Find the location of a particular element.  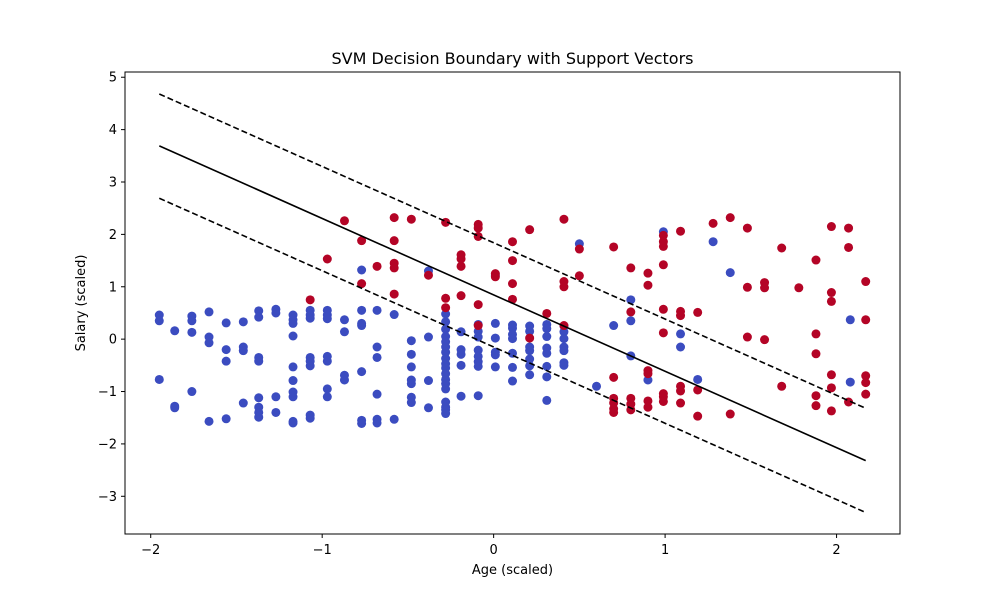

x-tick-label: 0 is located at coordinates (493, 550).